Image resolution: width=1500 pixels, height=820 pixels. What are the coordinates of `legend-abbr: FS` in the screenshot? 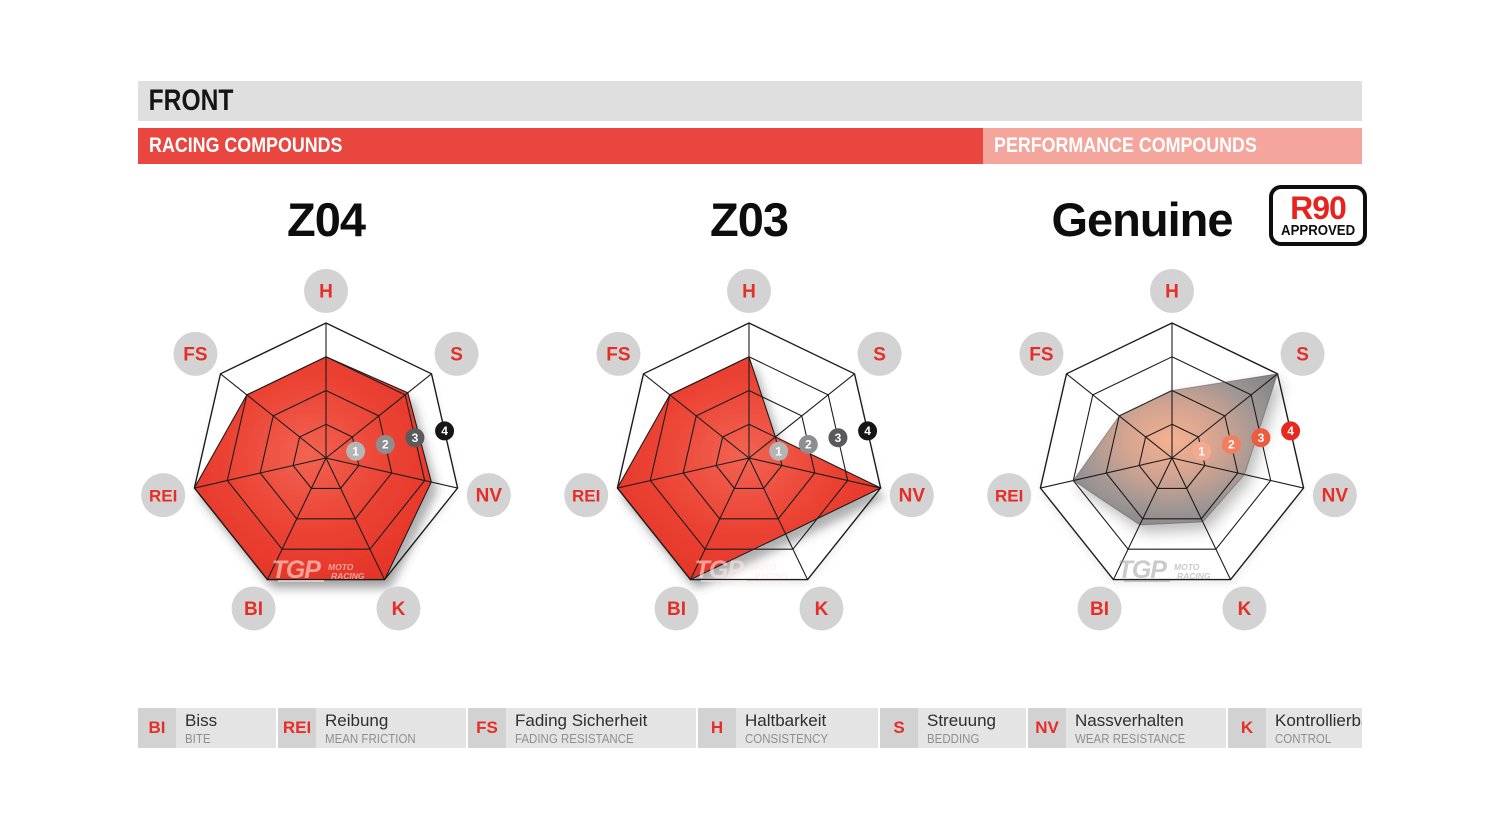 It's located at (487, 728).